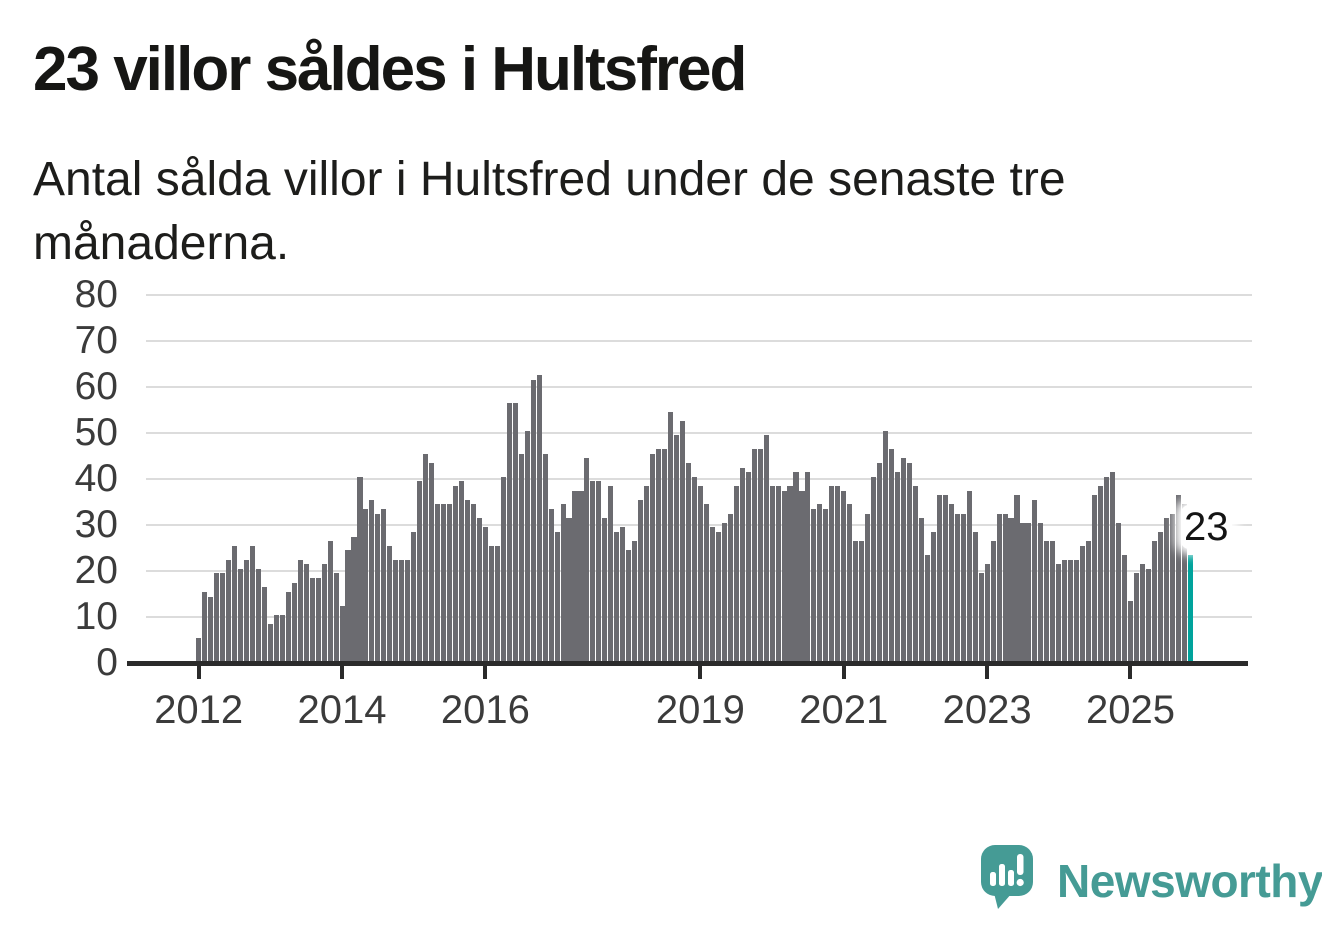 This screenshot has height=939, width=1322. Describe the element at coordinates (1206, 527) in the screenshot. I see `highlight-value-label: 23` at that location.